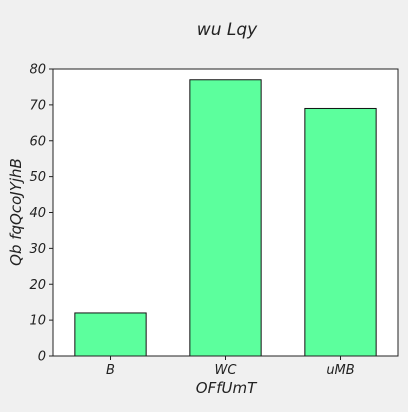  I want to click on bar-uMB, so click(340, 232).